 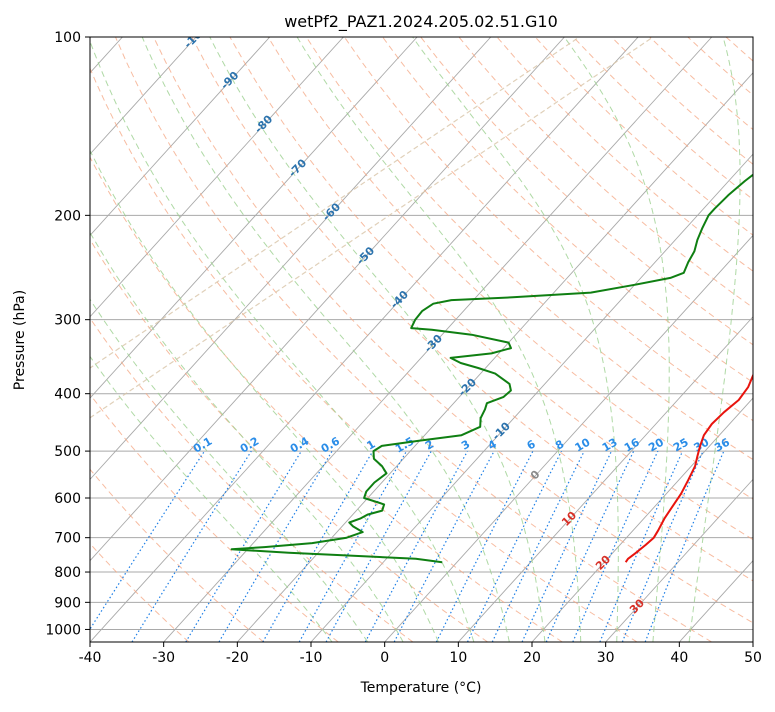 What do you see at coordinates (67, 539) in the screenshot?
I see `y-tick-label: 700` at bounding box center [67, 539].